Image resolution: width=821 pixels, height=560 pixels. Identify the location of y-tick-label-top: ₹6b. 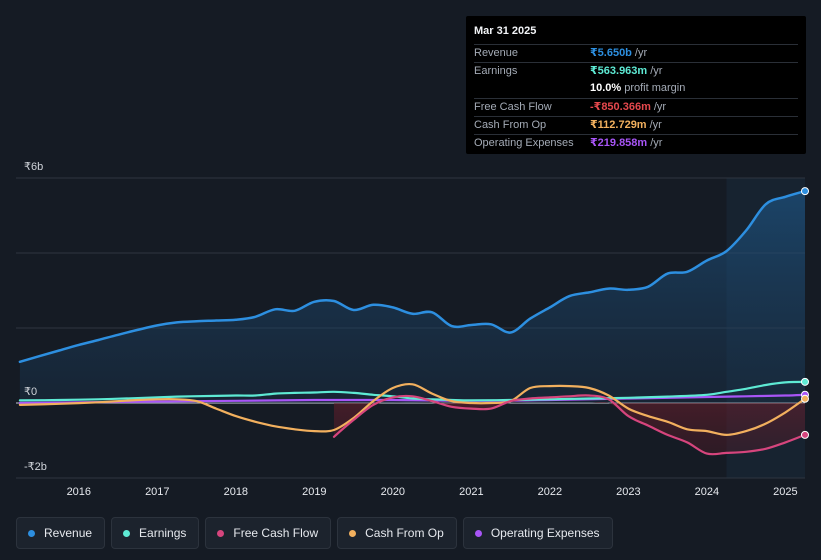
(33, 167).